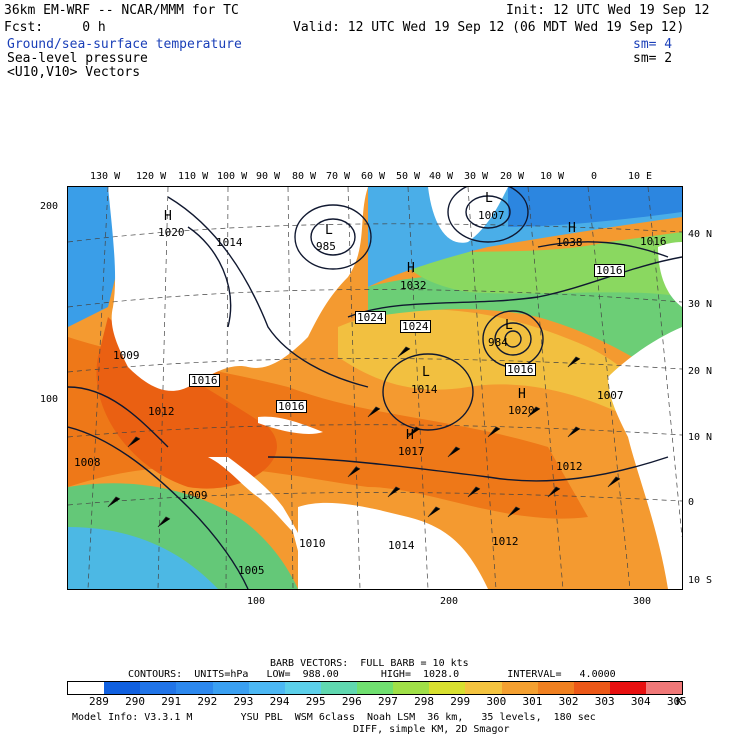 The height and width of the screenshot is (740, 740). I want to click on lat-label: 10 N, so click(700, 437).